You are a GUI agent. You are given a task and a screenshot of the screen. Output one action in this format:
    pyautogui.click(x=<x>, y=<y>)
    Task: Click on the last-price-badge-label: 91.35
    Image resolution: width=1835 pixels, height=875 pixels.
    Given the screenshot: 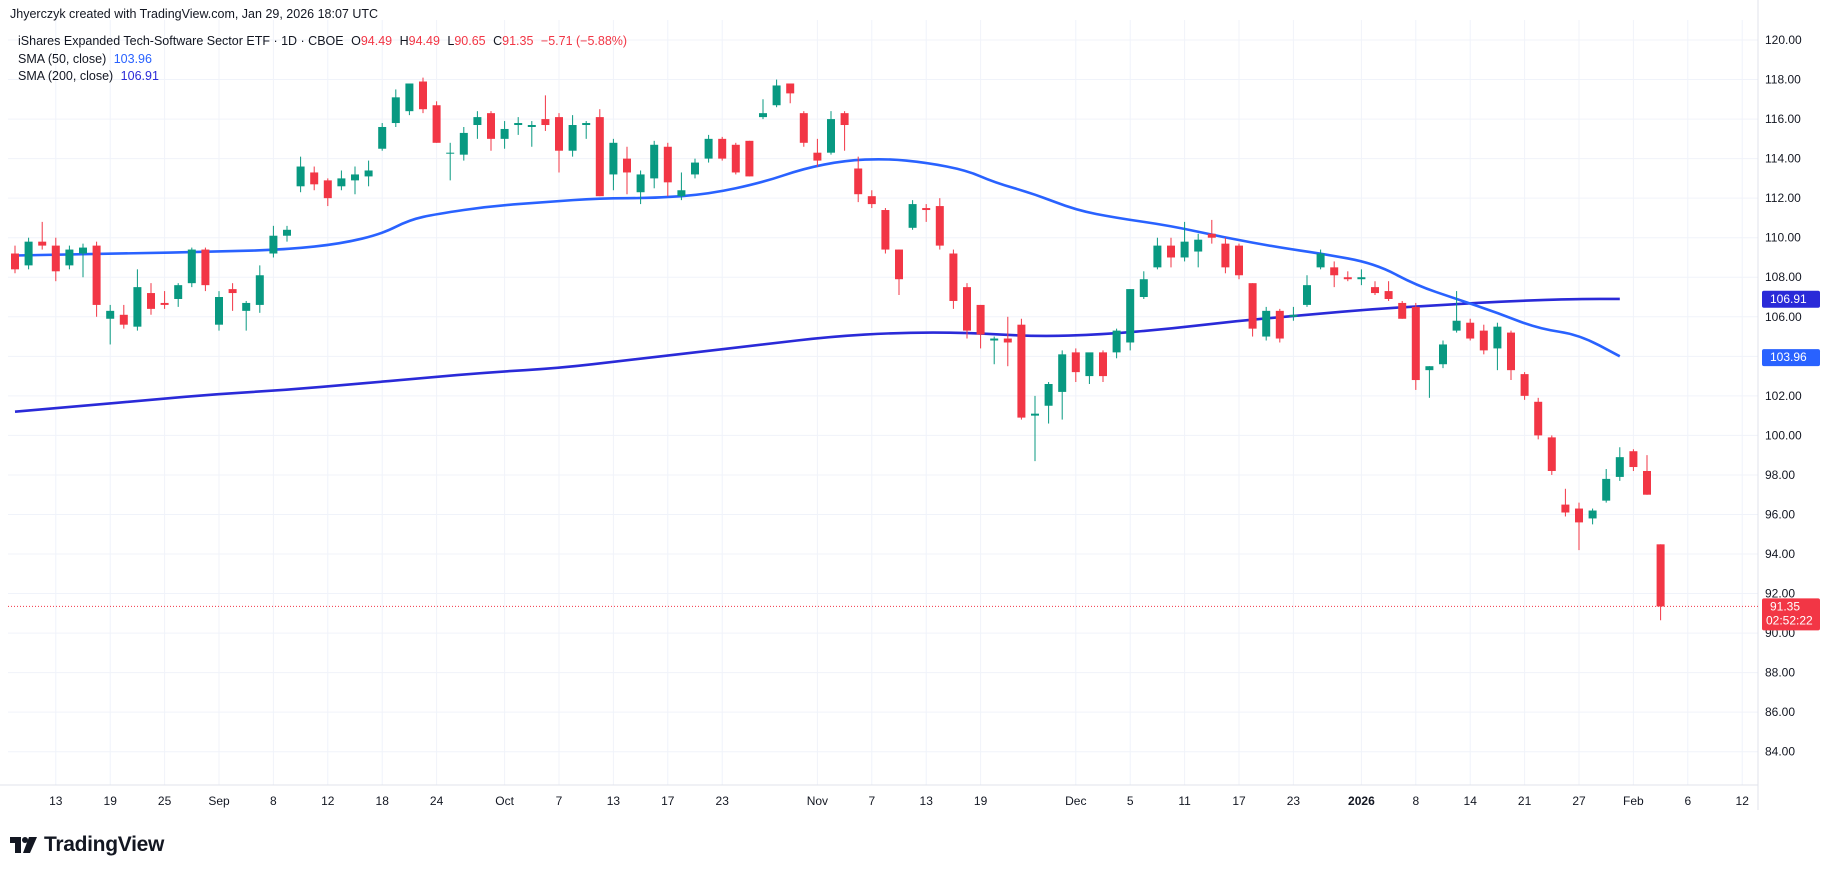 What is the action you would take?
    pyautogui.click(x=1785, y=606)
    